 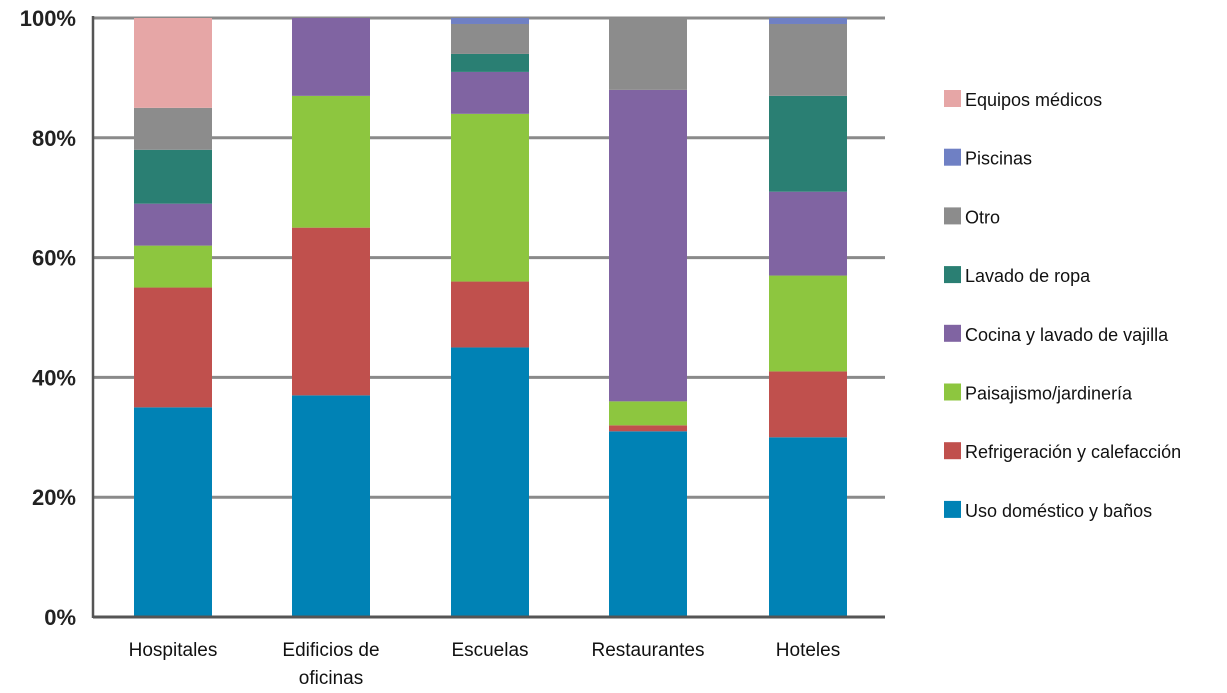 What do you see at coordinates (982, 217) in the screenshot?
I see `legend-label: Otro` at bounding box center [982, 217].